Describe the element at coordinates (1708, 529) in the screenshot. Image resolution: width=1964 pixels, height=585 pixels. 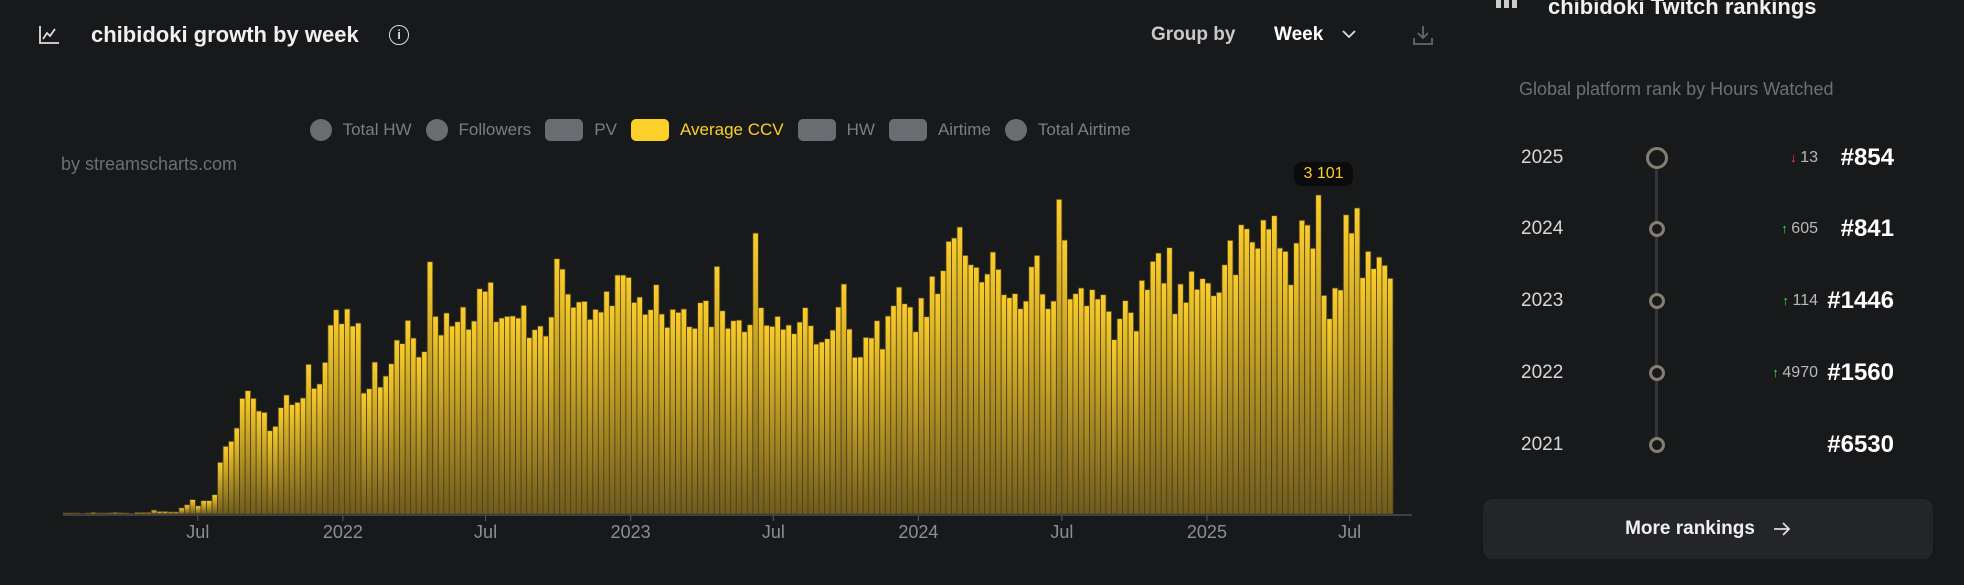
I see `more-rankings-button: More rankings` at that location.